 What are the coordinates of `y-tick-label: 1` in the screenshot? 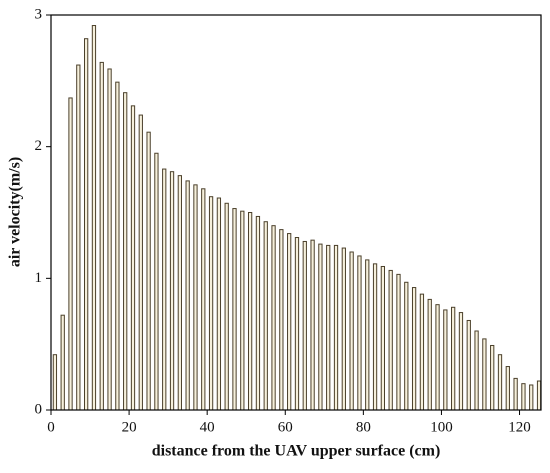 It's located at (39, 278).